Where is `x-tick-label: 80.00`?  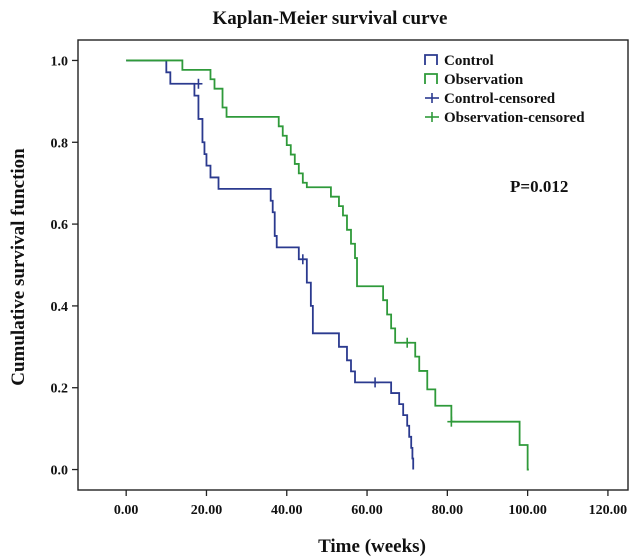
x-tick-label: 80.00 is located at coordinates (448, 510).